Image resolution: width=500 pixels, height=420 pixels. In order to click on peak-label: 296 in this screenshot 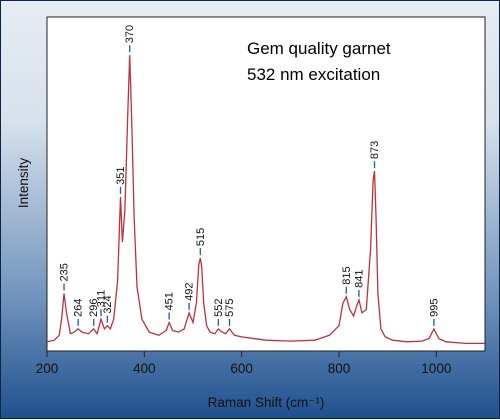, I will do `click(94, 308)`.